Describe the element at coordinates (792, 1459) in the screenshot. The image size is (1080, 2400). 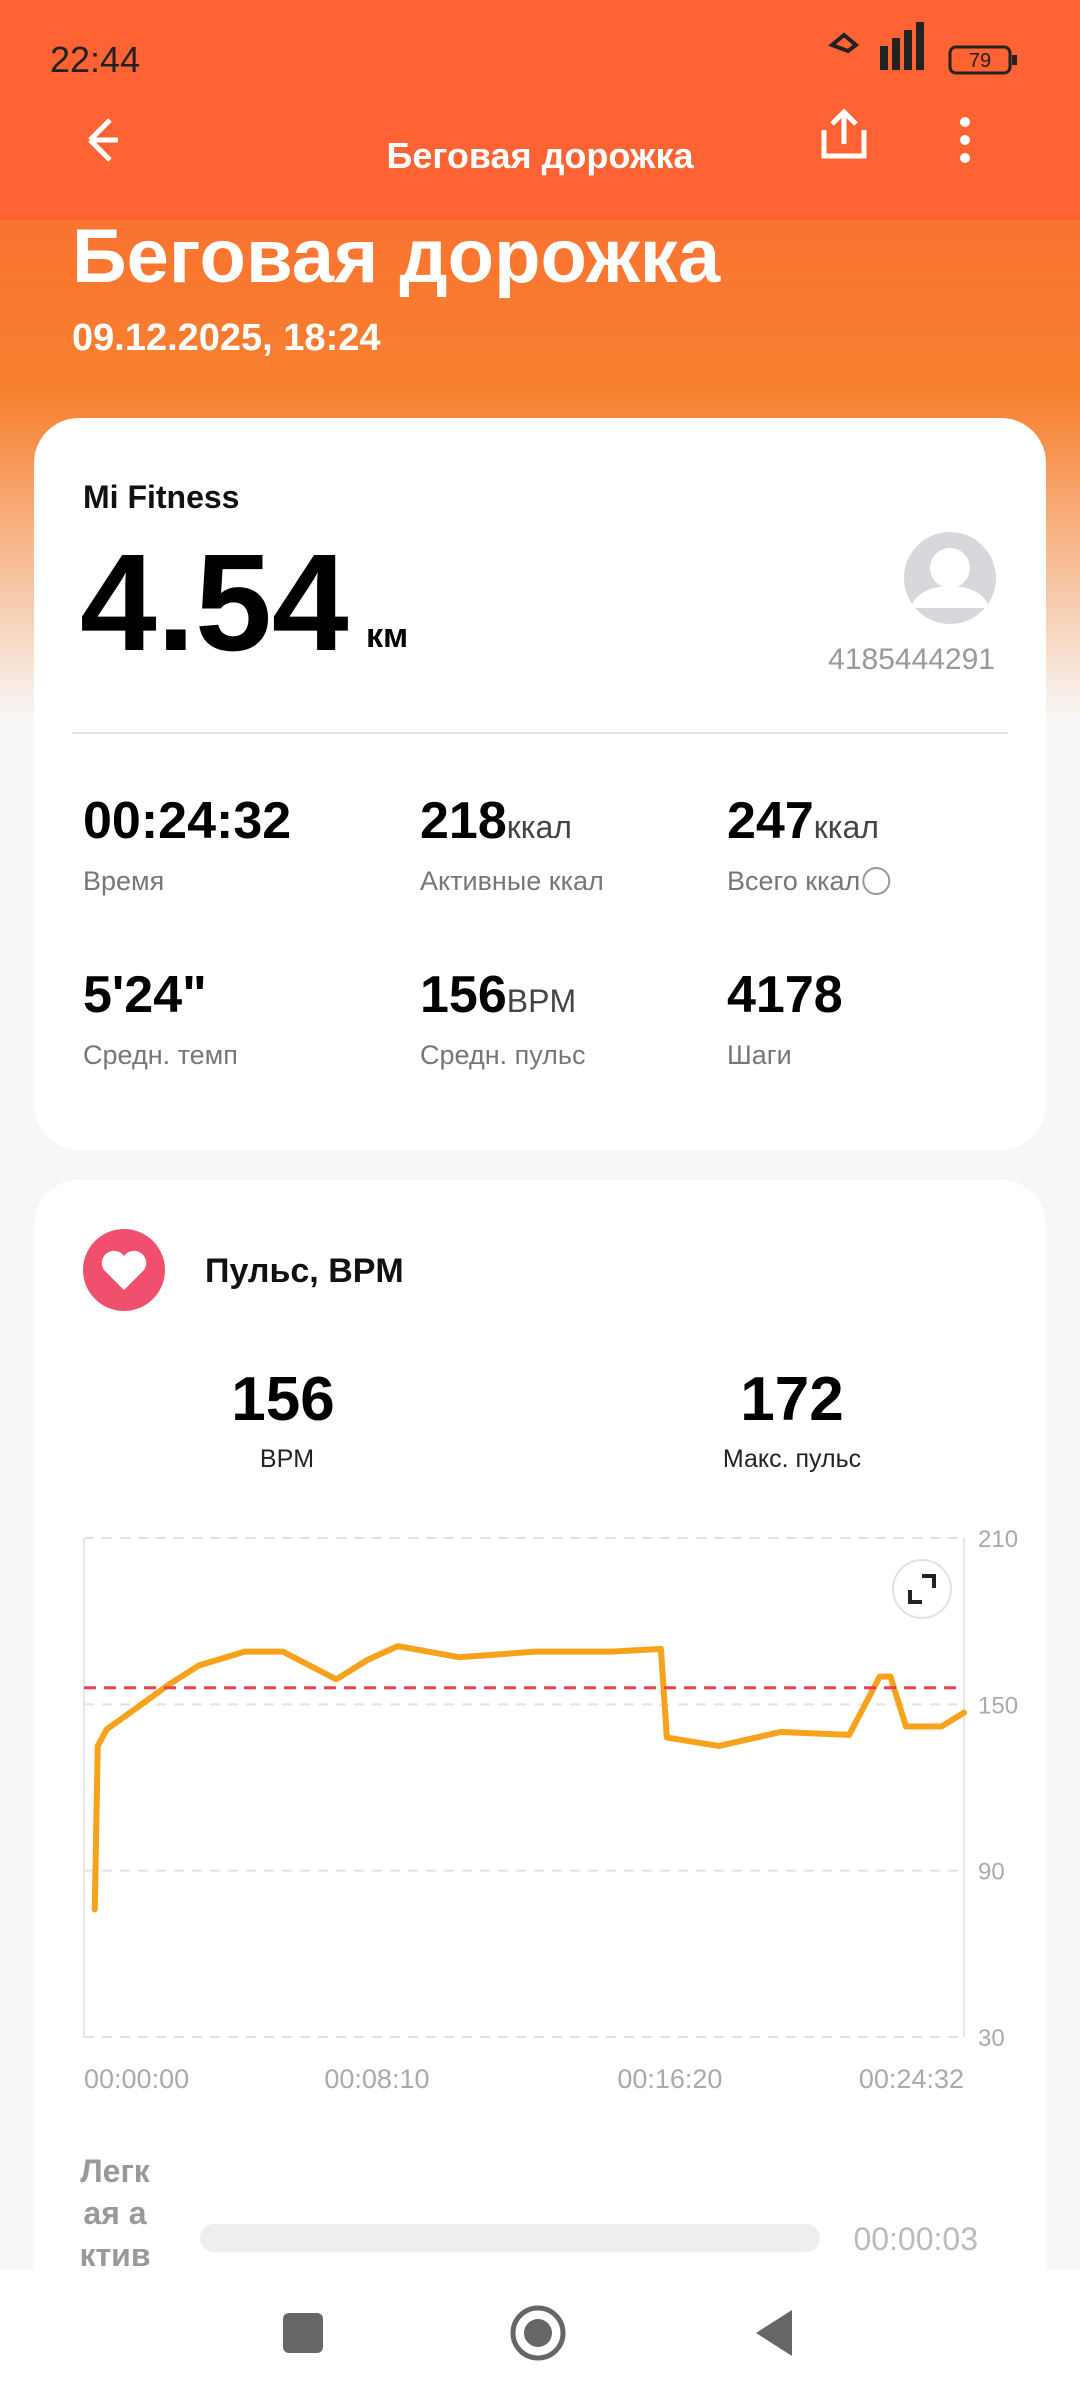
I see `max-hr-label: Макс. пульс` at that location.